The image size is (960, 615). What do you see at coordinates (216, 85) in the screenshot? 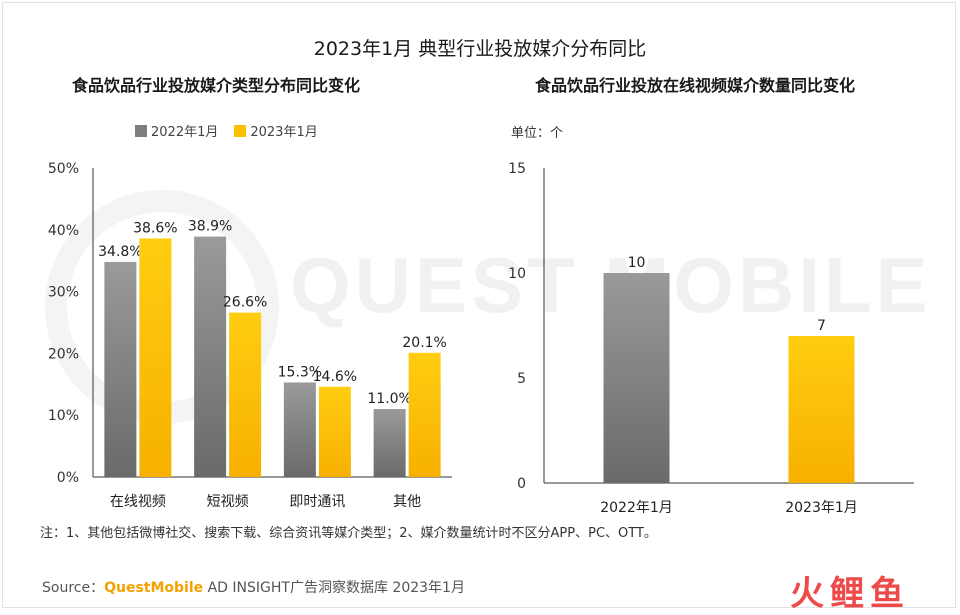
I see `left-chart-subtitle: 食品饮品行业投放媒介类型分布同比变化` at bounding box center [216, 85].